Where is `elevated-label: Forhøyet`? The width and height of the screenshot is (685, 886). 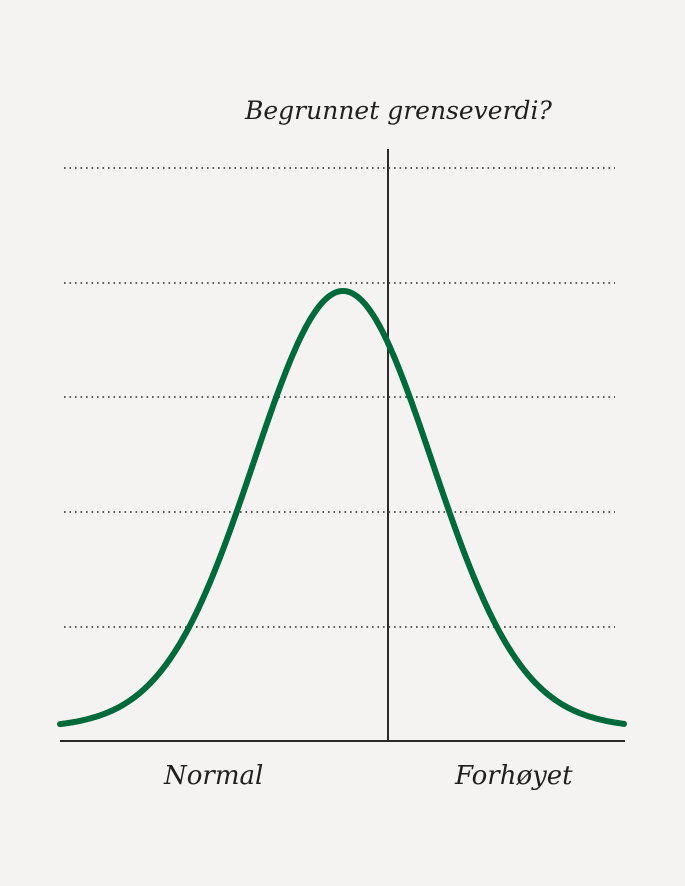
elevated-label: Forhøyet is located at coordinates (514, 776).